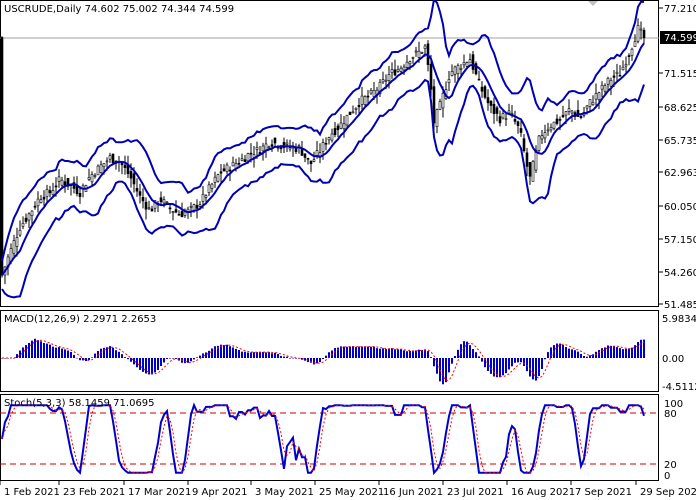  Describe the element at coordinates (680, 240) in the screenshot. I see `y-tick-label: 57.150` at that location.